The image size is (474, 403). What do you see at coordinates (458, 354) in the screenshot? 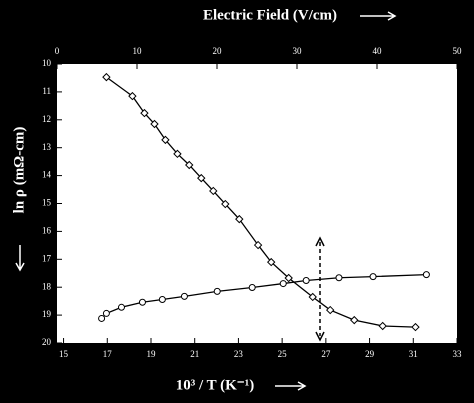
I see `x-tick-label: 33` at bounding box center [458, 354].